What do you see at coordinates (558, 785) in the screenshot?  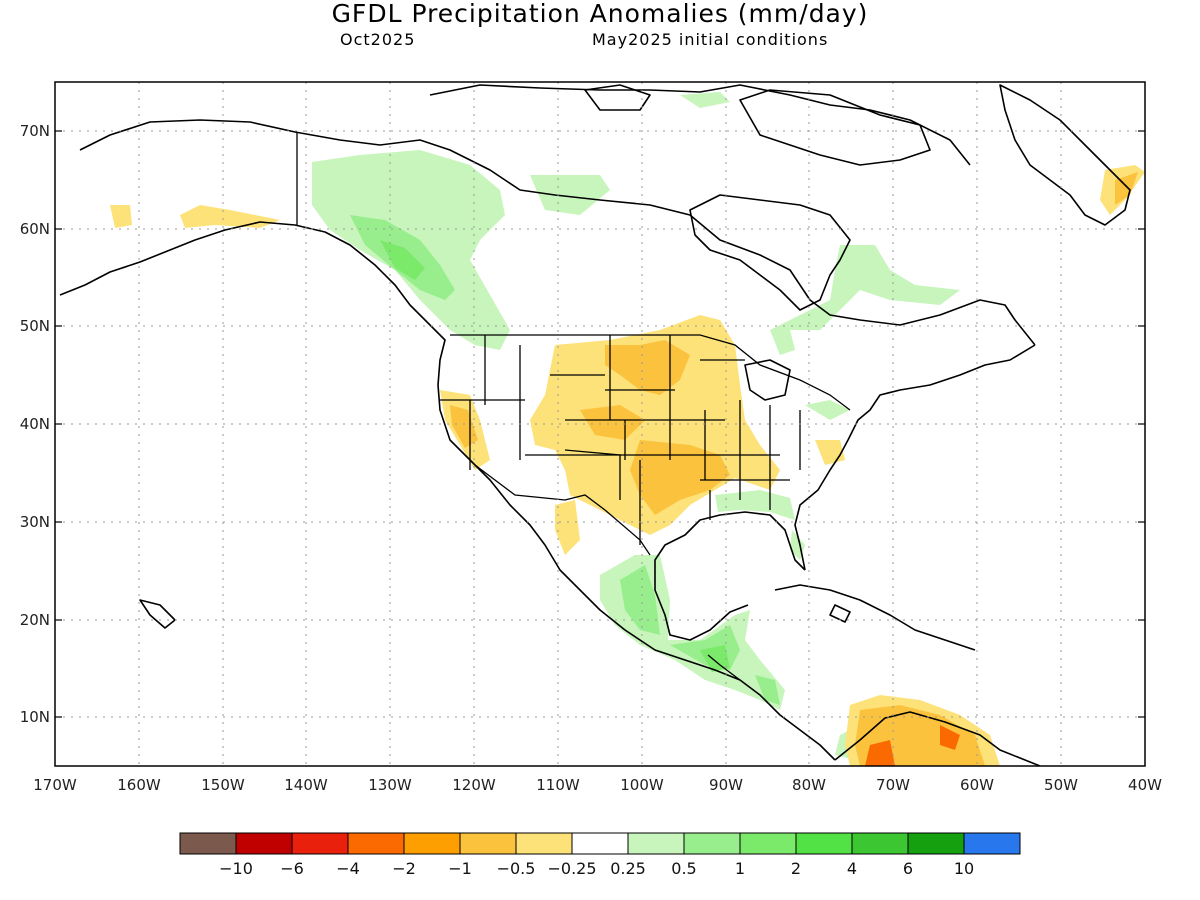 I see `lon-label: 110W` at bounding box center [558, 785].